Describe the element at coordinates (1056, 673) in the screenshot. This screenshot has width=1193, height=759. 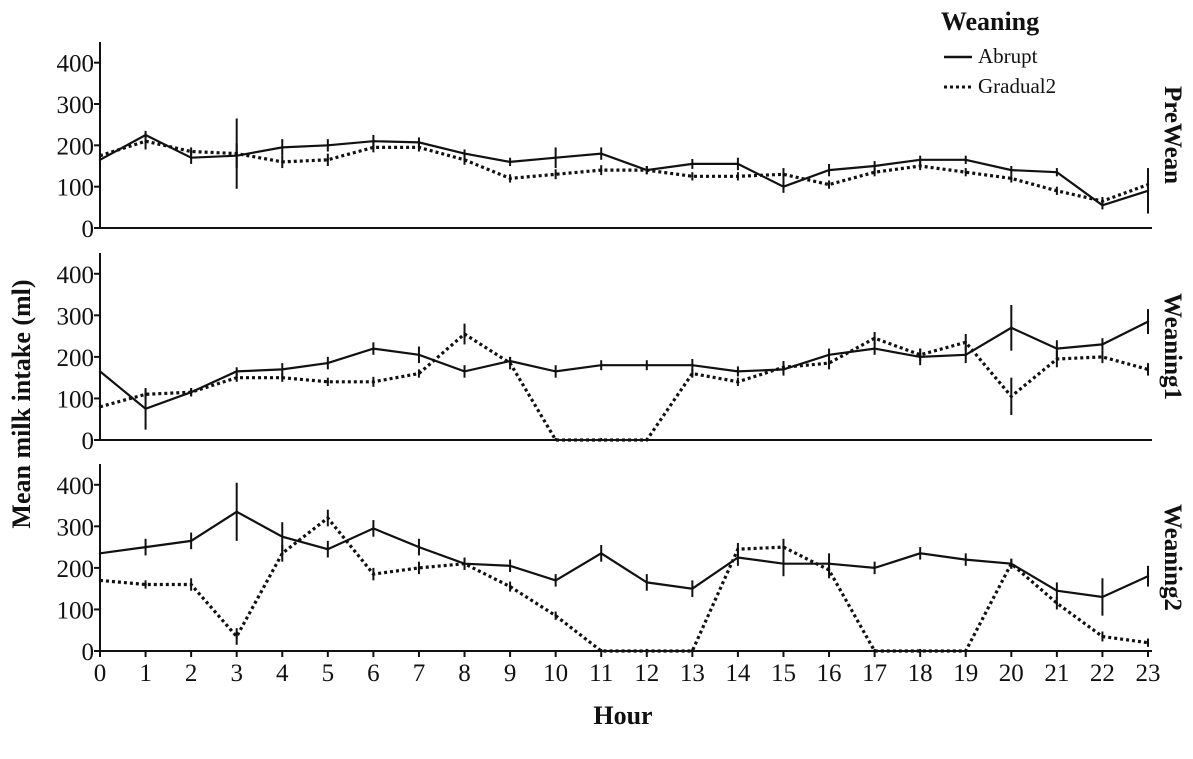
I see `x-tick-label: 21` at that location.